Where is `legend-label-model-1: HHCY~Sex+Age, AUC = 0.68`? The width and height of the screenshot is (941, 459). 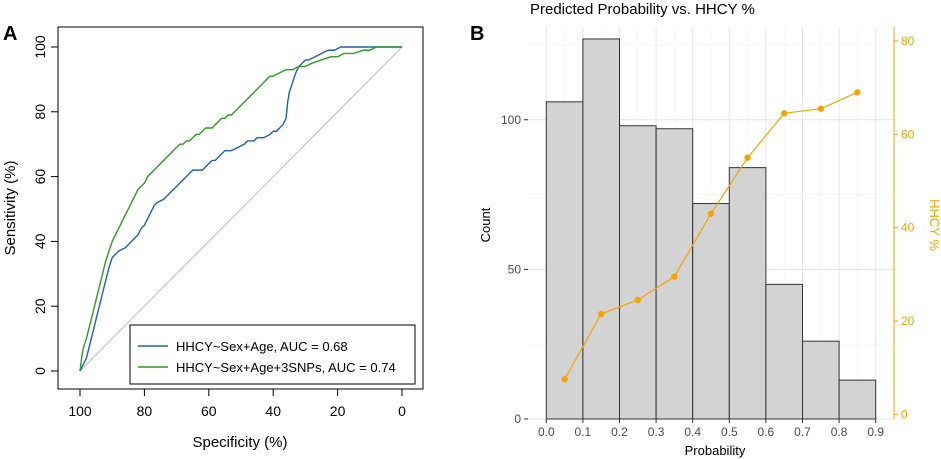 legend-label-model-1: HHCY~Sex+Age, AUC = 0.68 is located at coordinates (262, 346).